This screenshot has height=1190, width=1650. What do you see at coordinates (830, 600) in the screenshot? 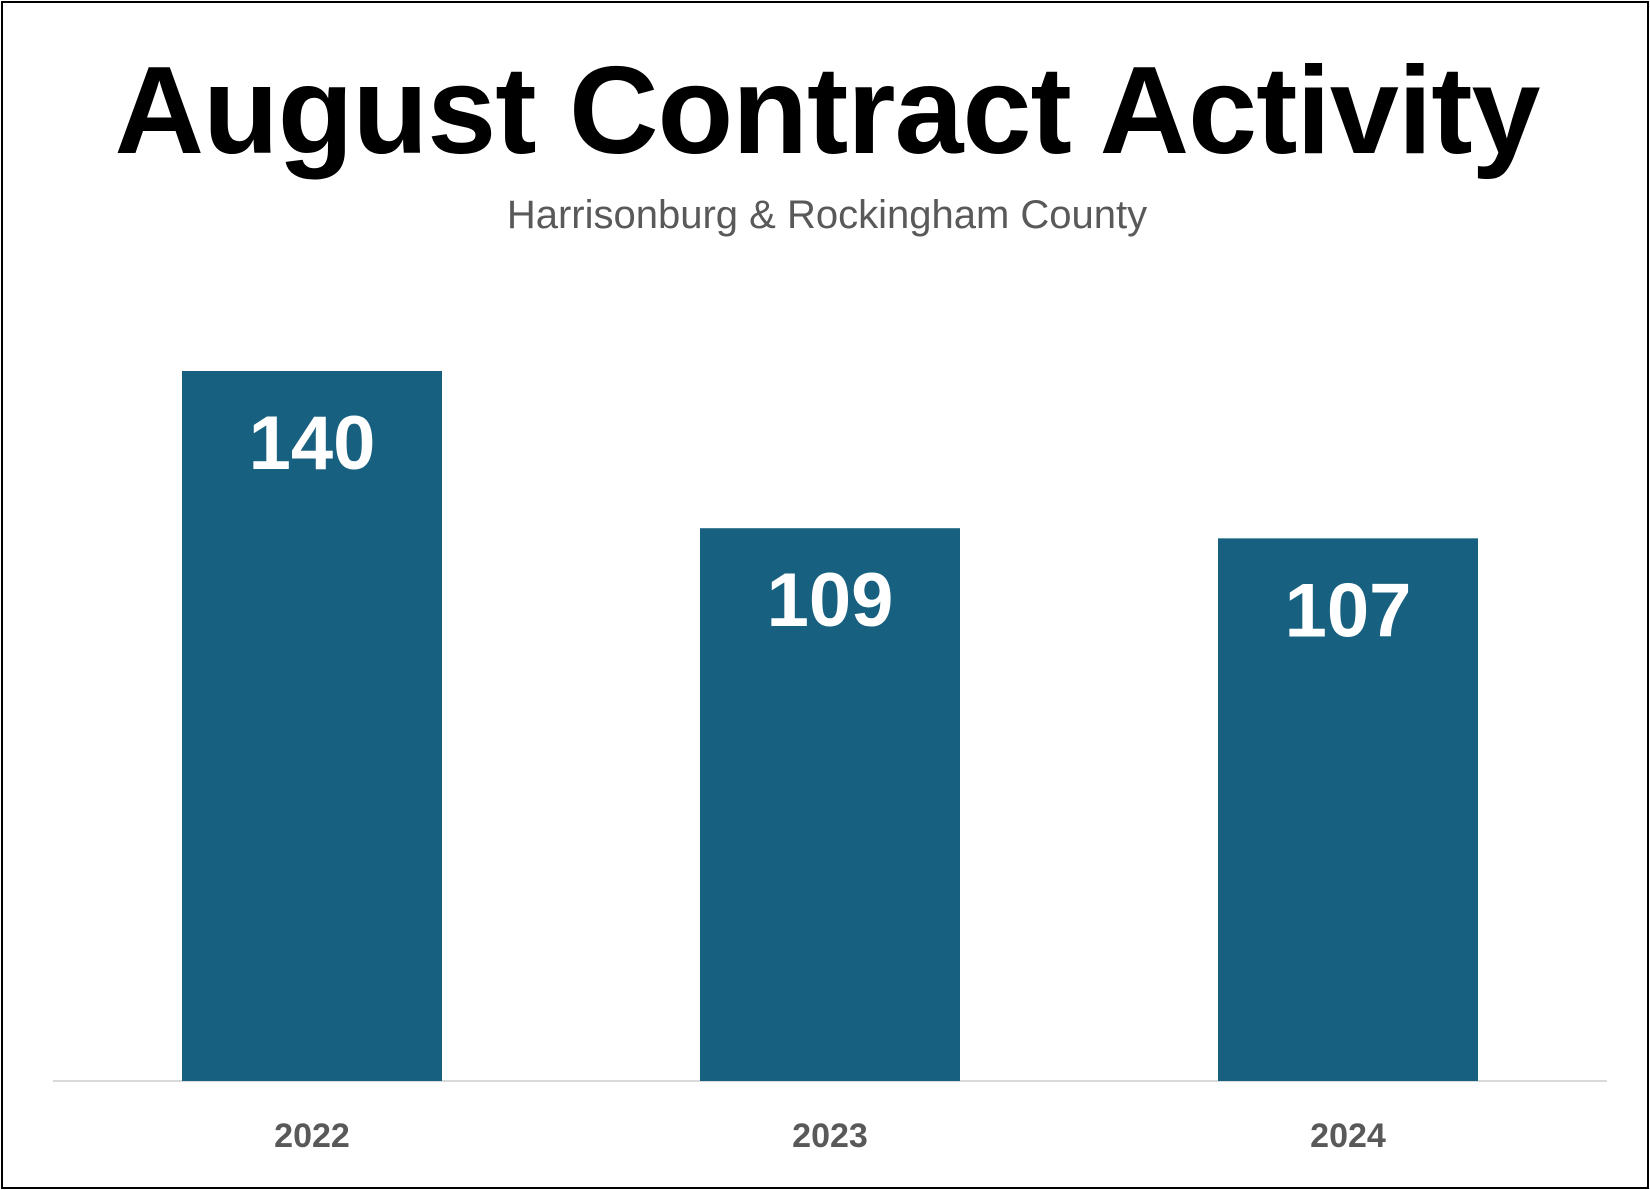
I see `value-label-2023: 109` at bounding box center [830, 600].